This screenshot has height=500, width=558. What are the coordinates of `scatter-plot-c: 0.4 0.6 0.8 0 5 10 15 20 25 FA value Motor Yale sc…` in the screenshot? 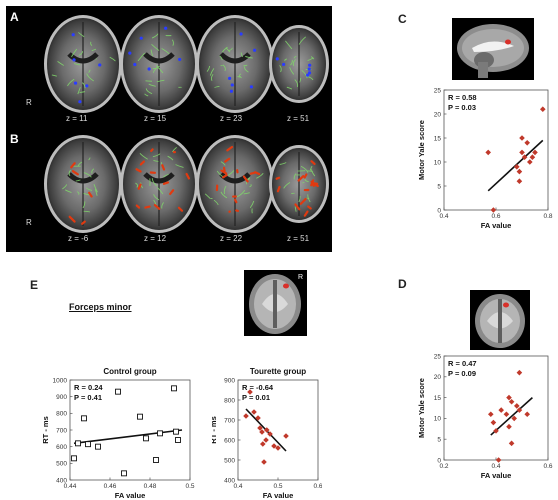 It's located at (485, 158).